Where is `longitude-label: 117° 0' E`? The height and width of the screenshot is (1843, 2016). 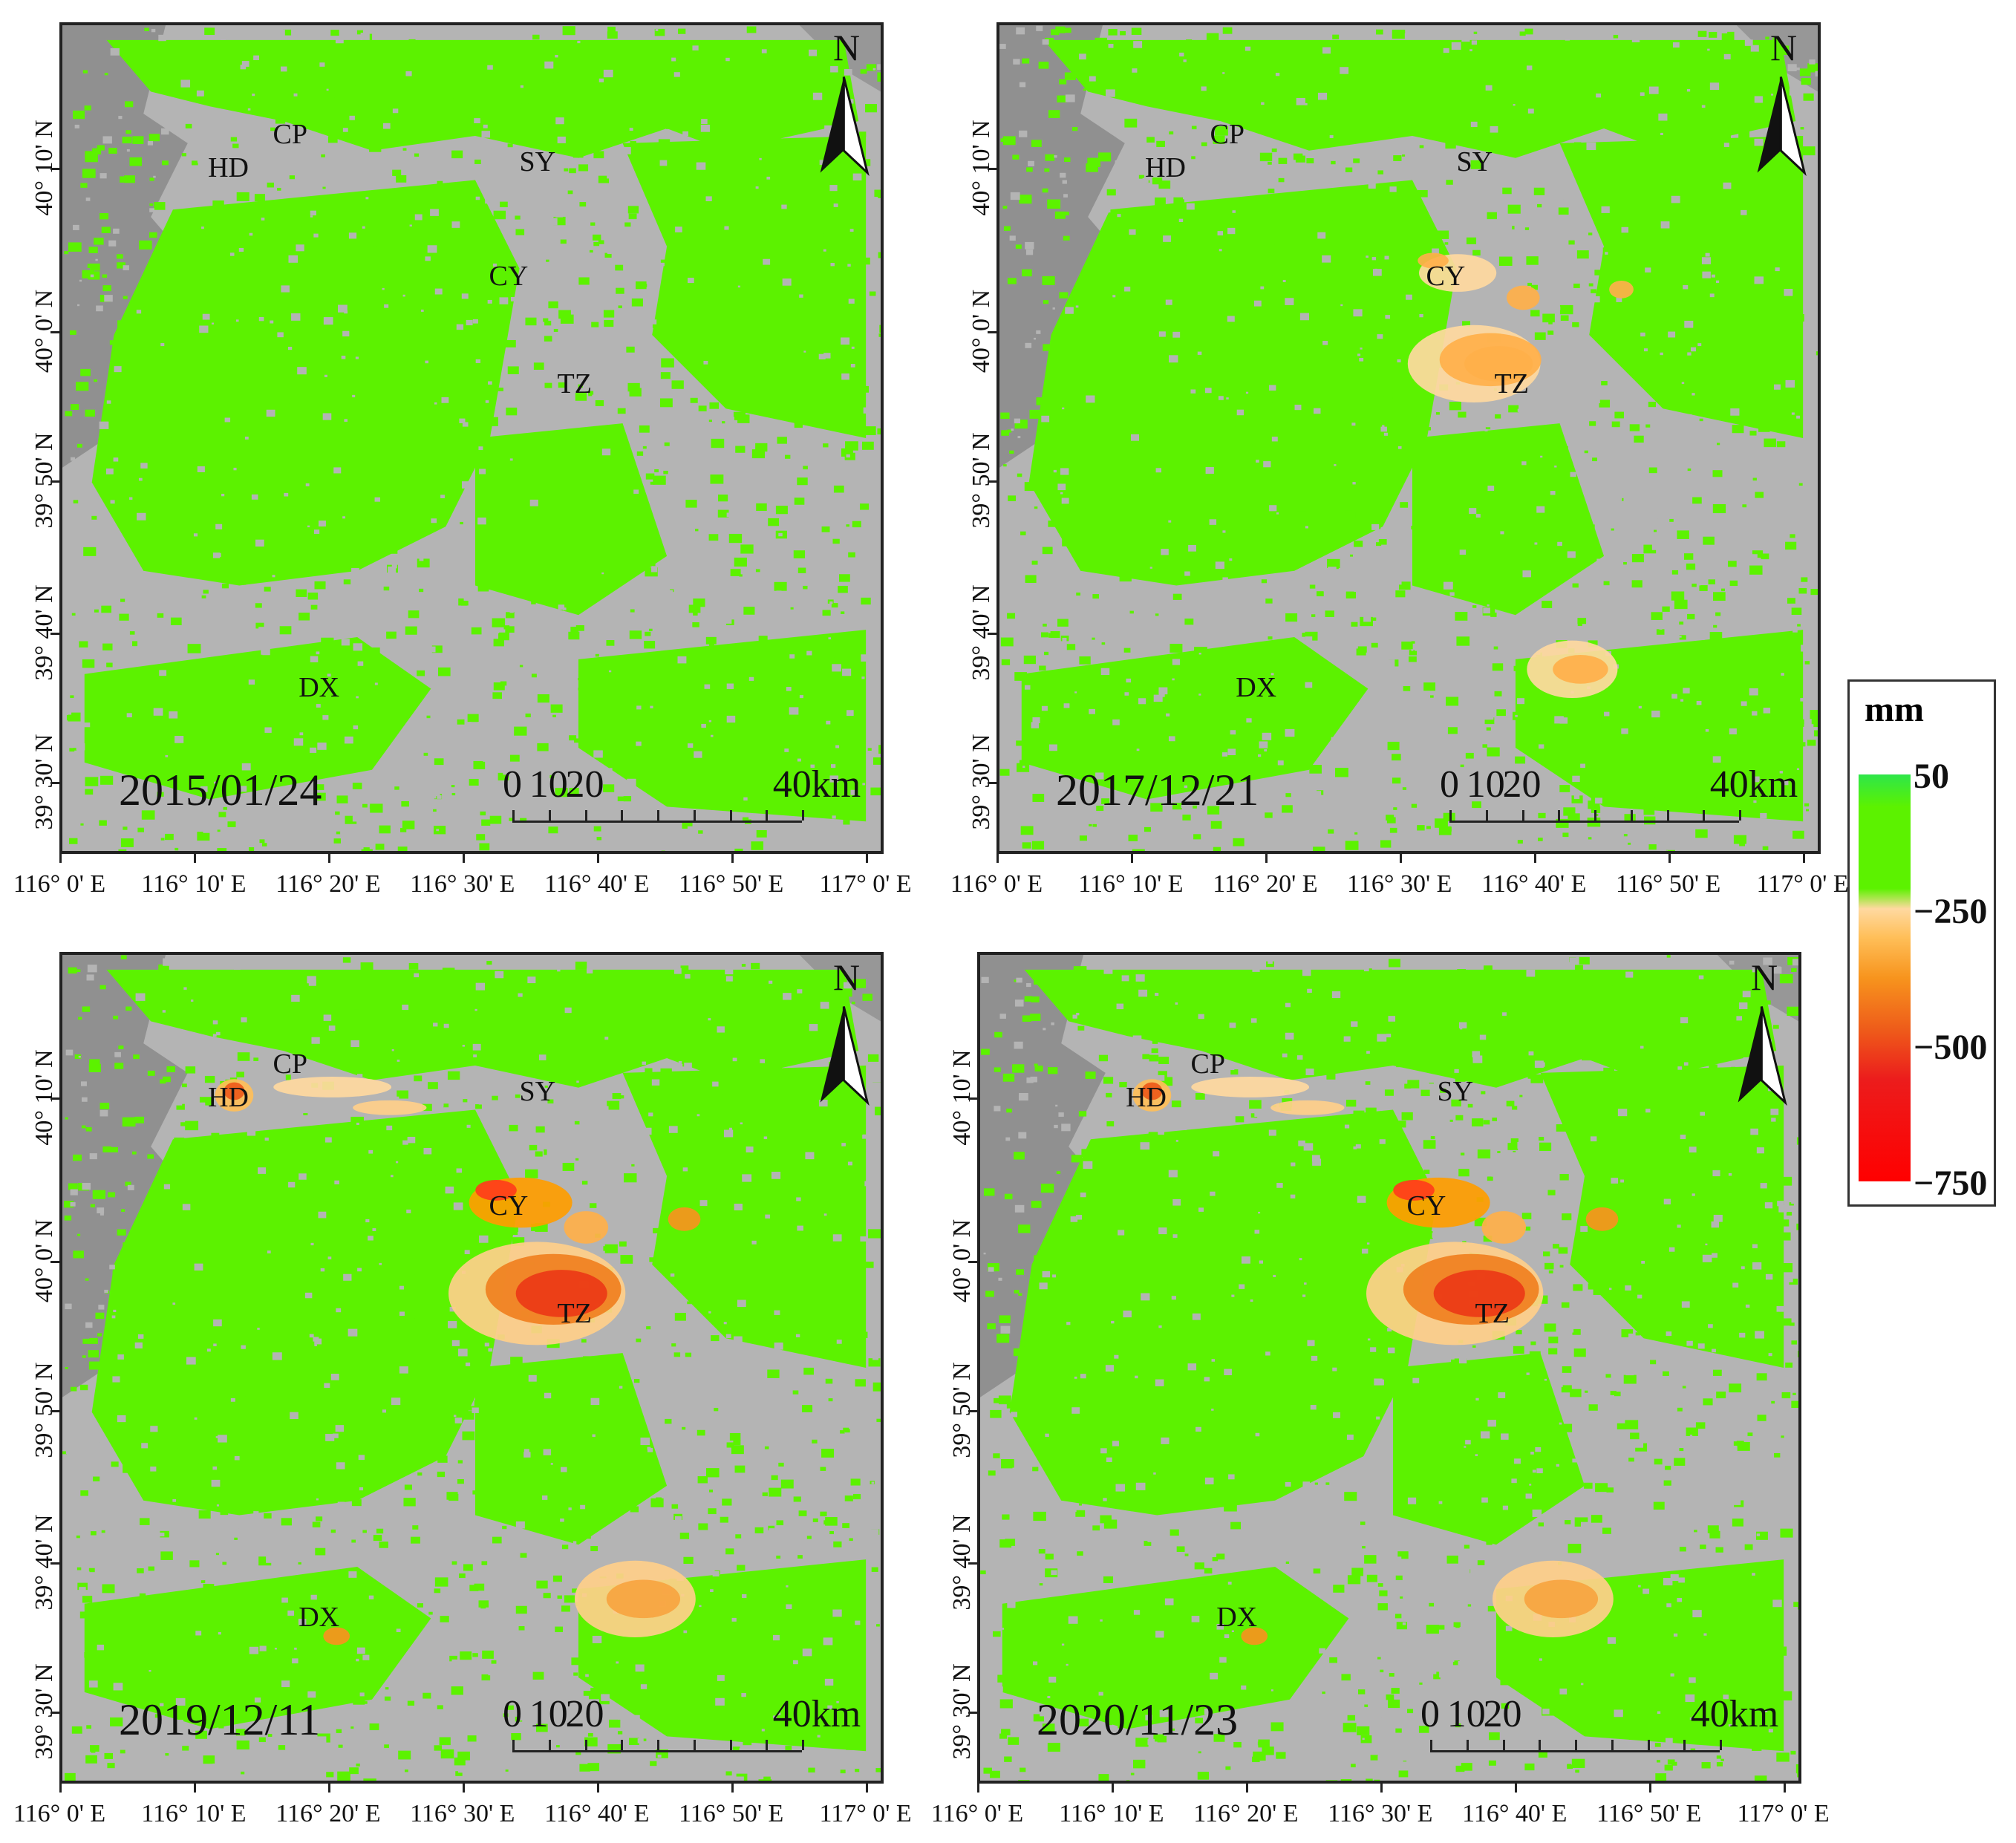 longitude-label: 117° 0' E is located at coordinates (1784, 1813).